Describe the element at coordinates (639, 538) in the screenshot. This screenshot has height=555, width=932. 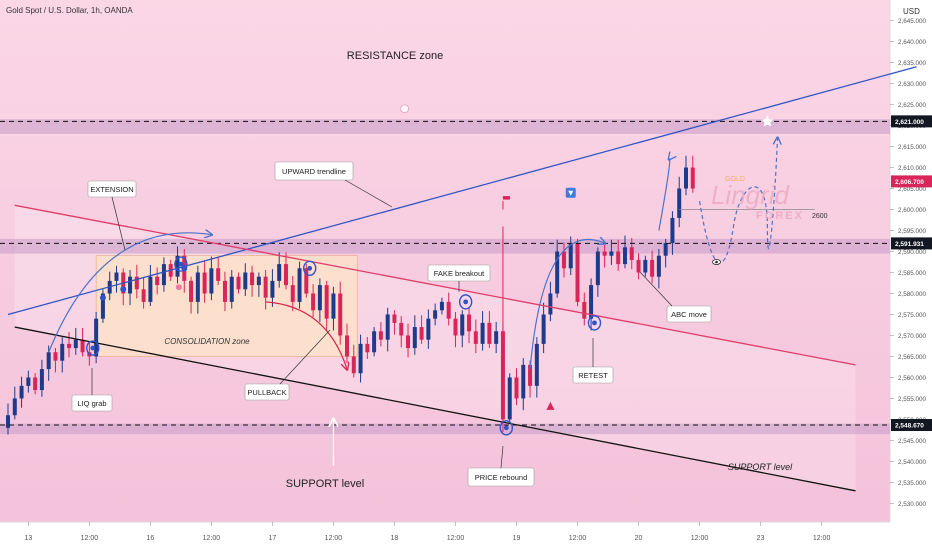
I see `x-tick-label: 20` at that location.